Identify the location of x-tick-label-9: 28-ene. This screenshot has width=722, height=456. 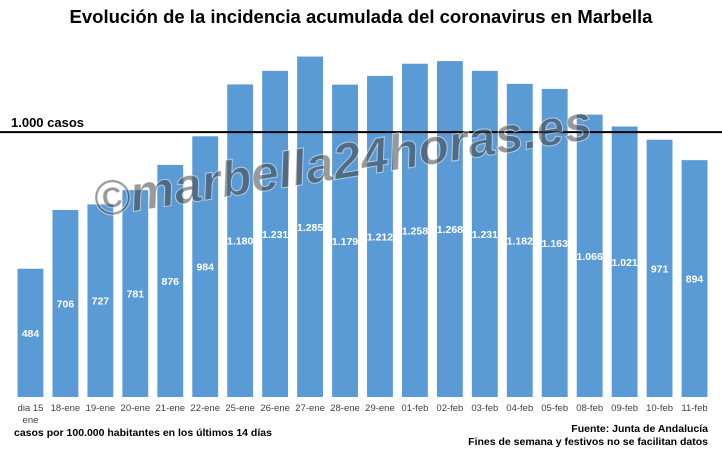
(345, 408).